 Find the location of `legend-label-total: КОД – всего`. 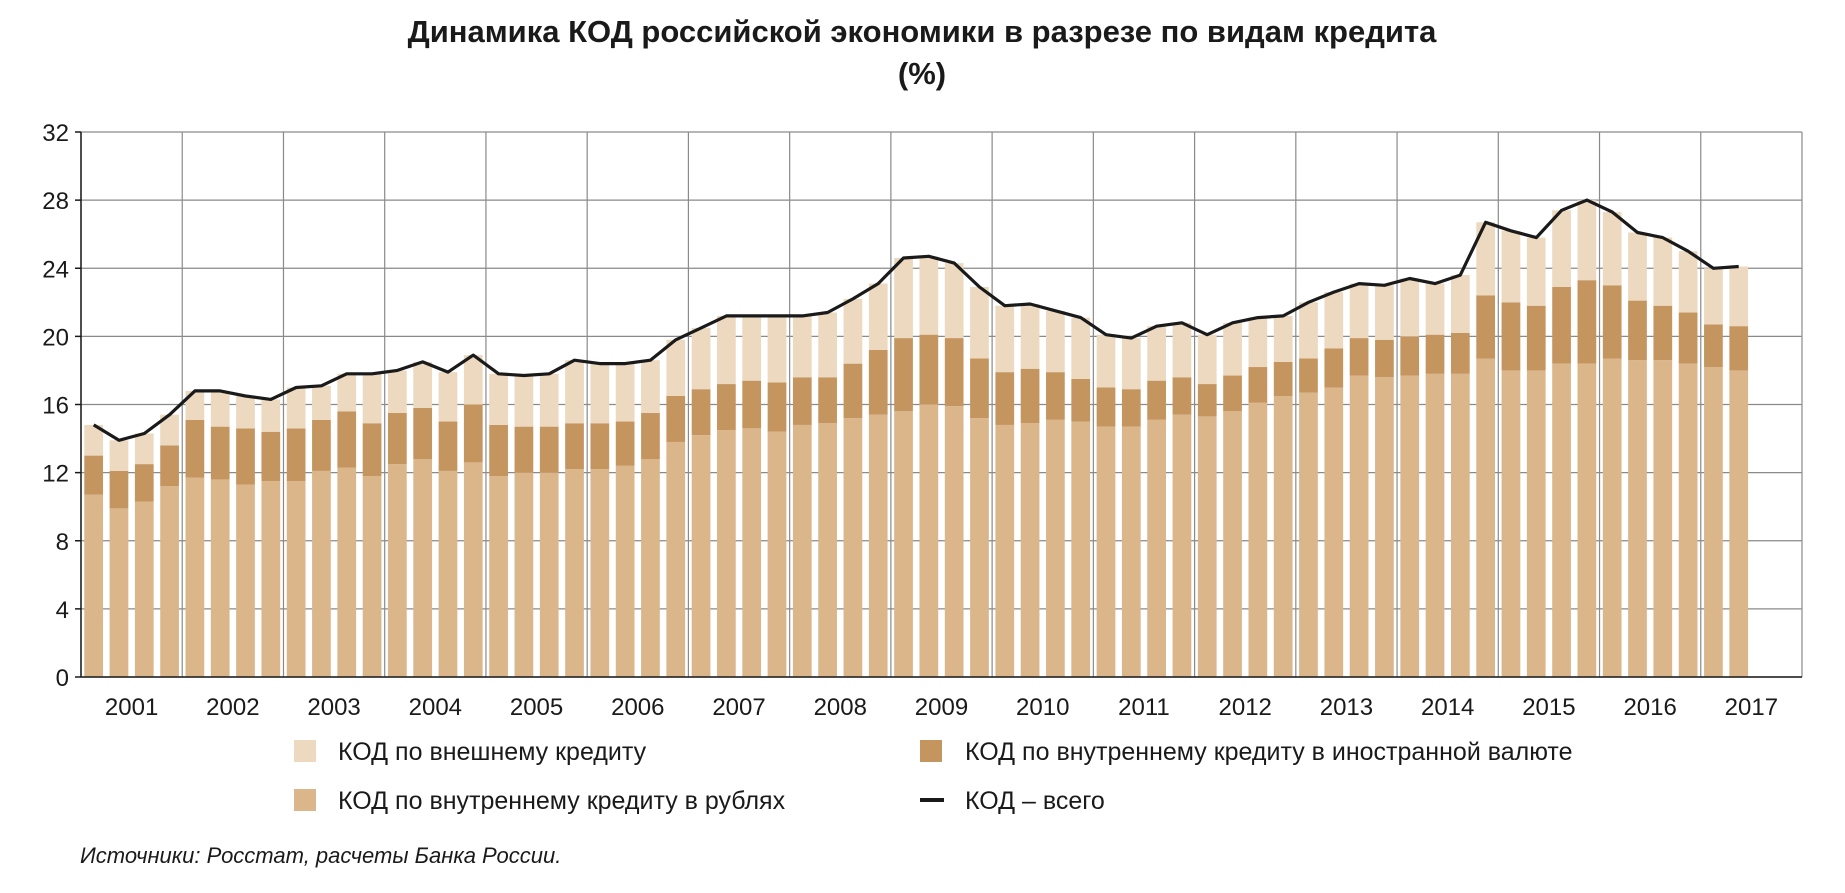

legend-label-total: КОД – всего is located at coordinates (1035, 801).